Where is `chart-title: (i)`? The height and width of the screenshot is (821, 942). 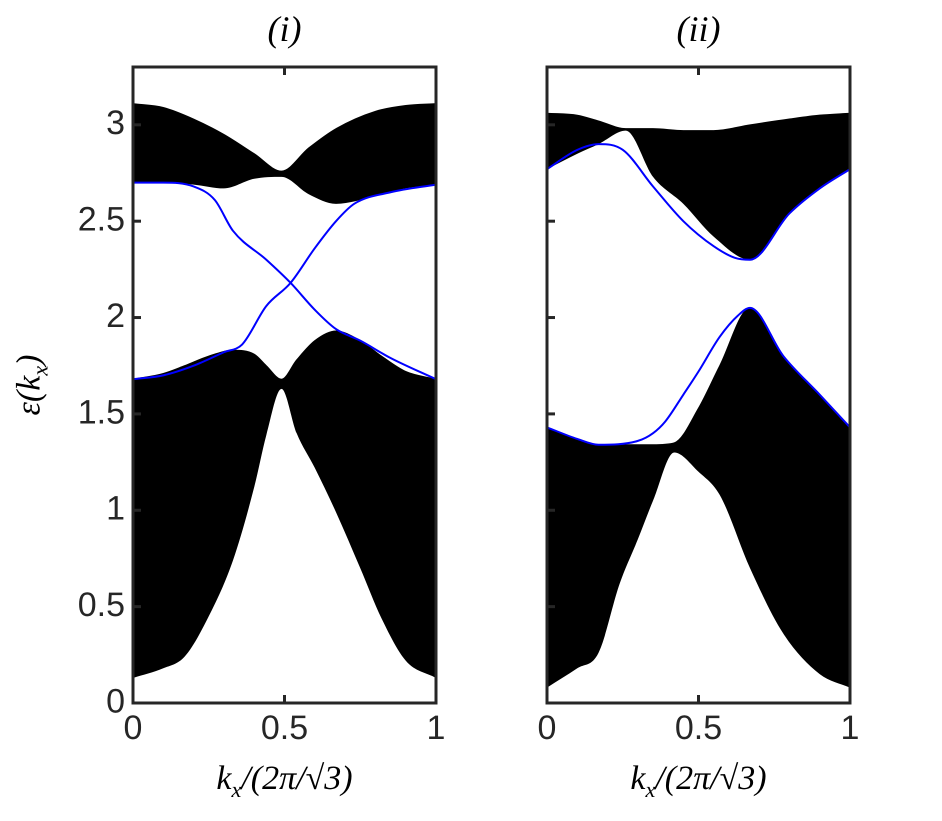
chart-title: (i) is located at coordinates (285, 29).